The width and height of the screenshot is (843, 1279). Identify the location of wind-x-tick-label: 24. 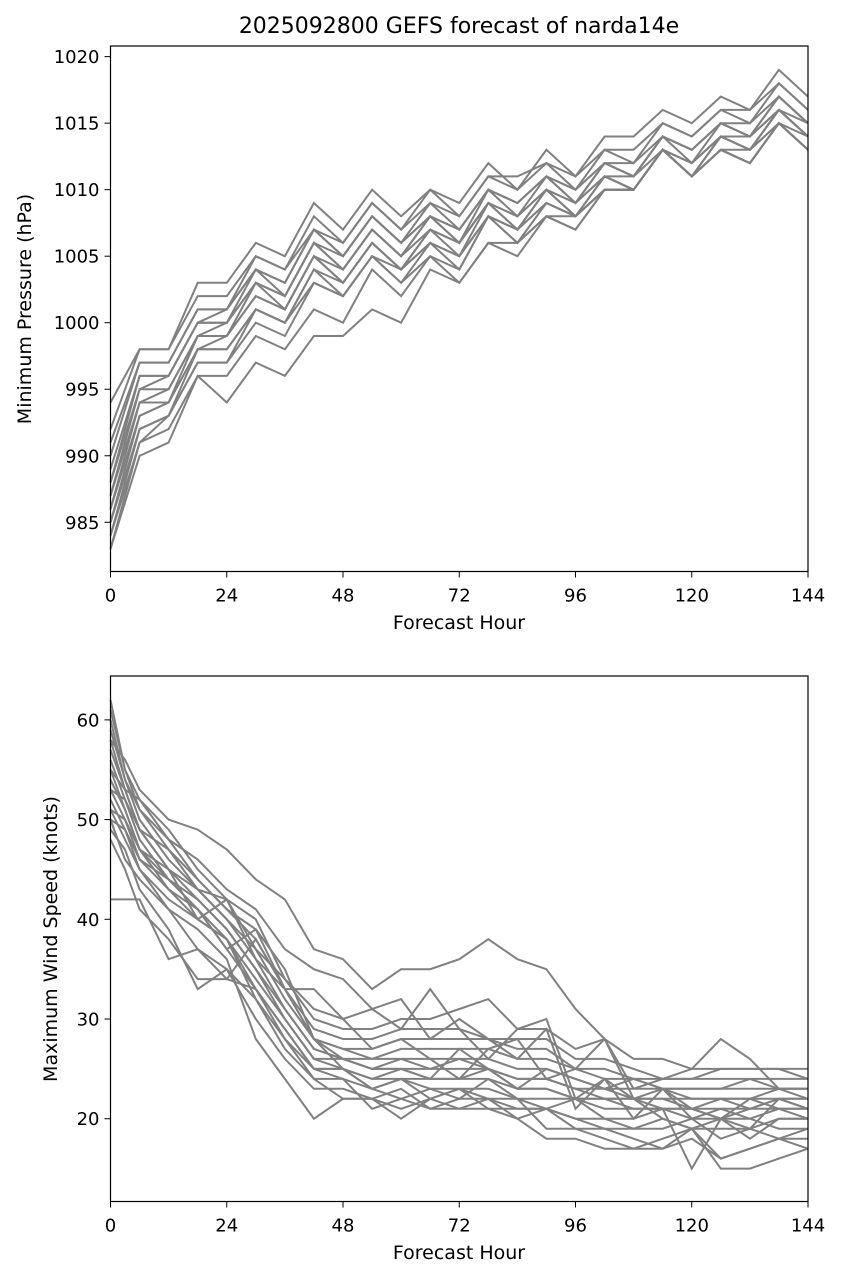
(226, 1226).